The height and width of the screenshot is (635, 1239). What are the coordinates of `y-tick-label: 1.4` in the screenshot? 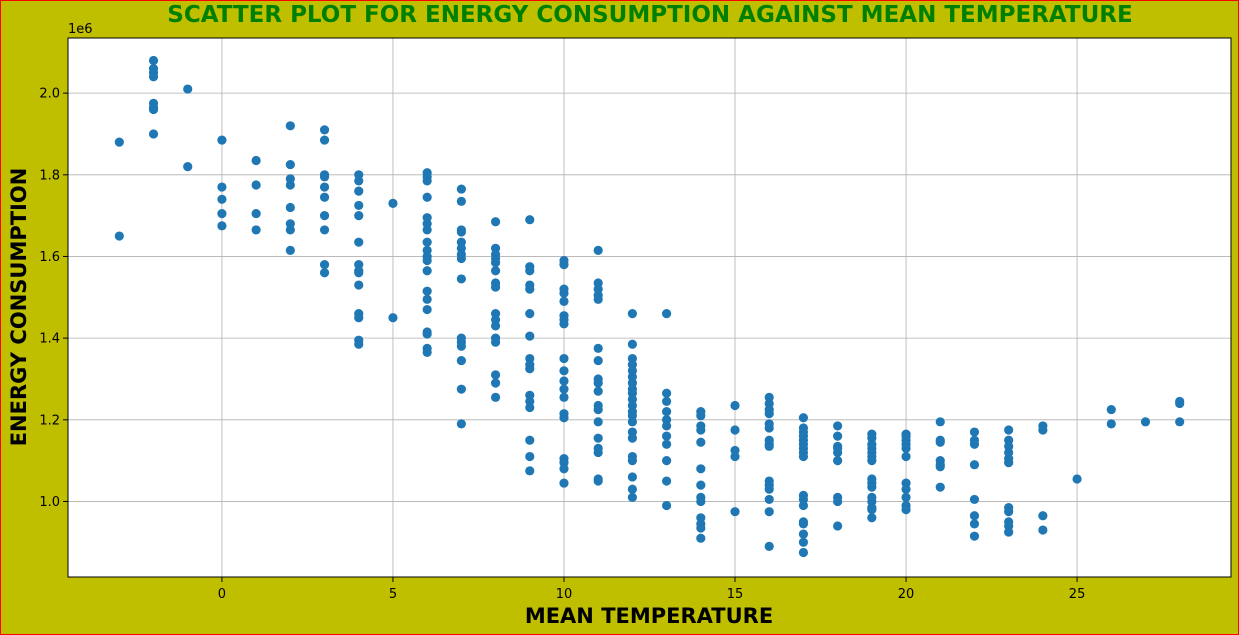 It's located at (49, 339).